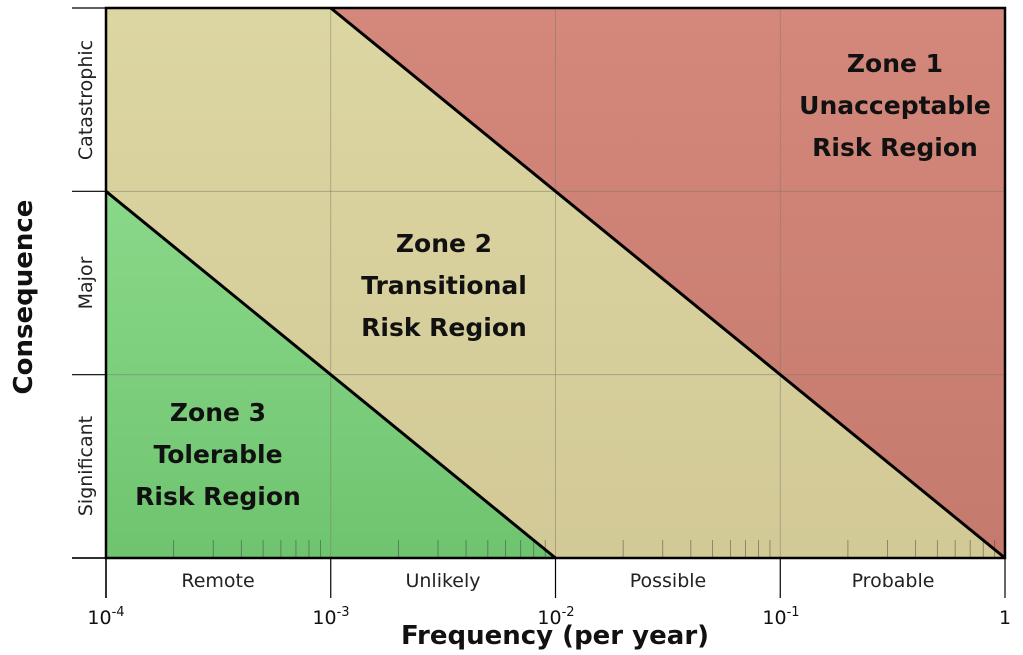  I want to click on zone3-label-line1: Zone 3, so click(218, 412).